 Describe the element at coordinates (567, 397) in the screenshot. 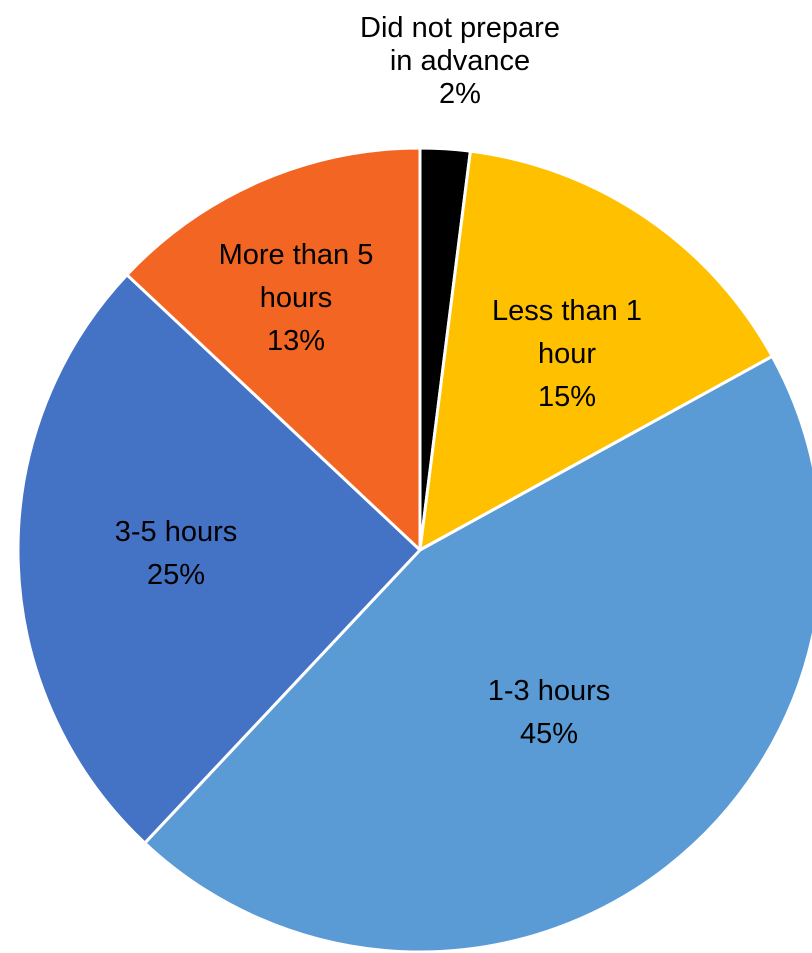

I see `slice-percent-label: 15%` at that location.